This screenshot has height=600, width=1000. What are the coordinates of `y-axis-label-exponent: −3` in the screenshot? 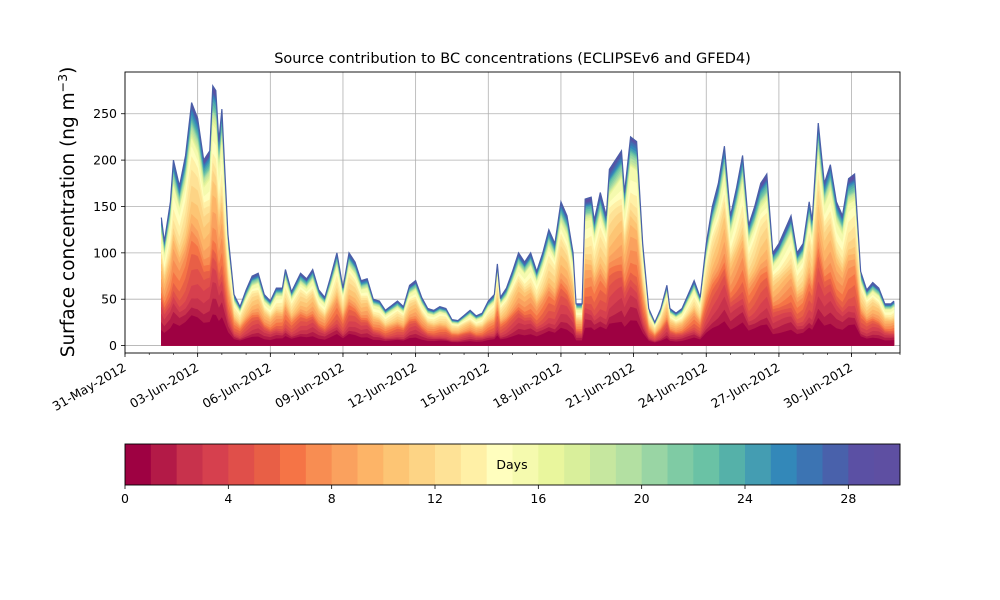 It's located at (62, 83).